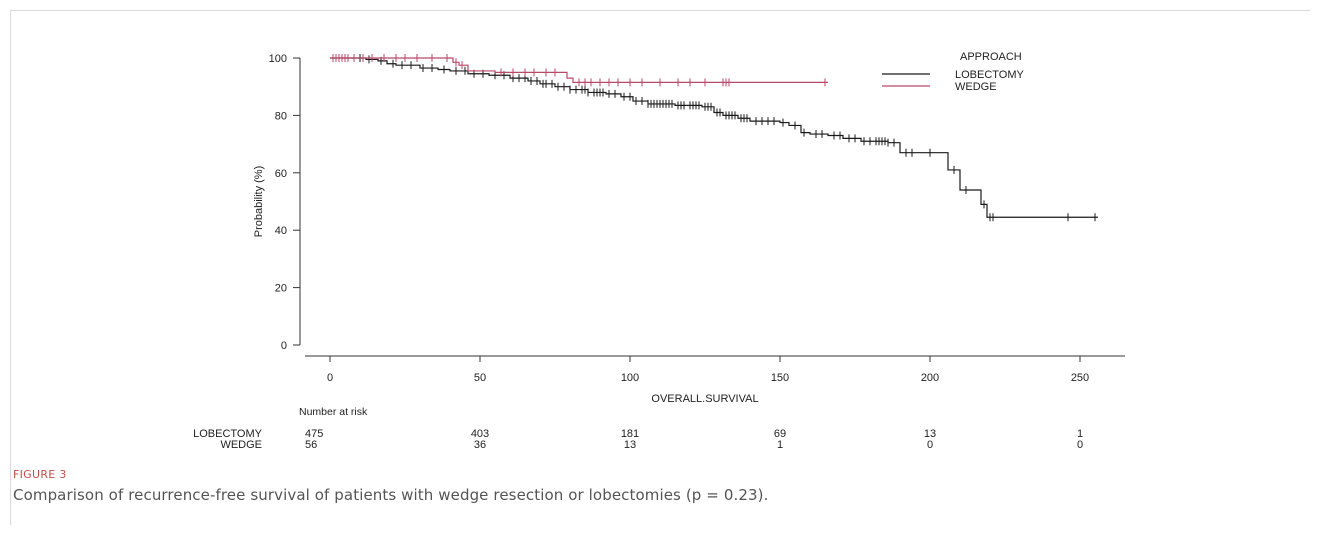  What do you see at coordinates (284, 346) in the screenshot?
I see `y-tick-label: 0` at bounding box center [284, 346].